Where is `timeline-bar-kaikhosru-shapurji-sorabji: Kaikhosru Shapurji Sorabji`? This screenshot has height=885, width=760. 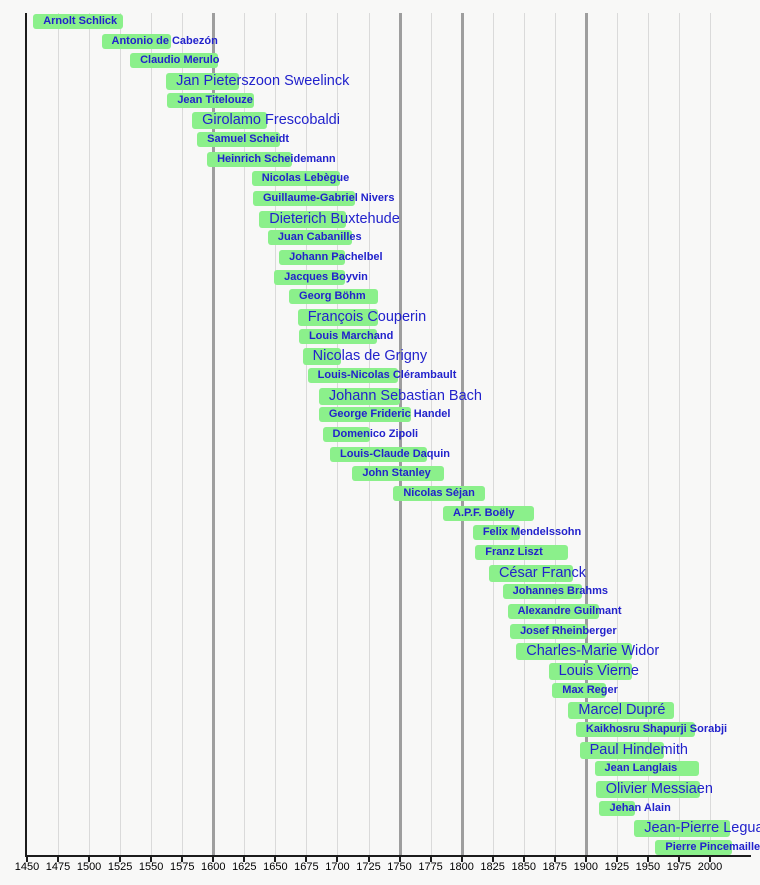
timeline-bar-kaikhosru-shapurji-sorabji: Kaikhosru Shapurji Sorabji is located at coordinates (651, 729).